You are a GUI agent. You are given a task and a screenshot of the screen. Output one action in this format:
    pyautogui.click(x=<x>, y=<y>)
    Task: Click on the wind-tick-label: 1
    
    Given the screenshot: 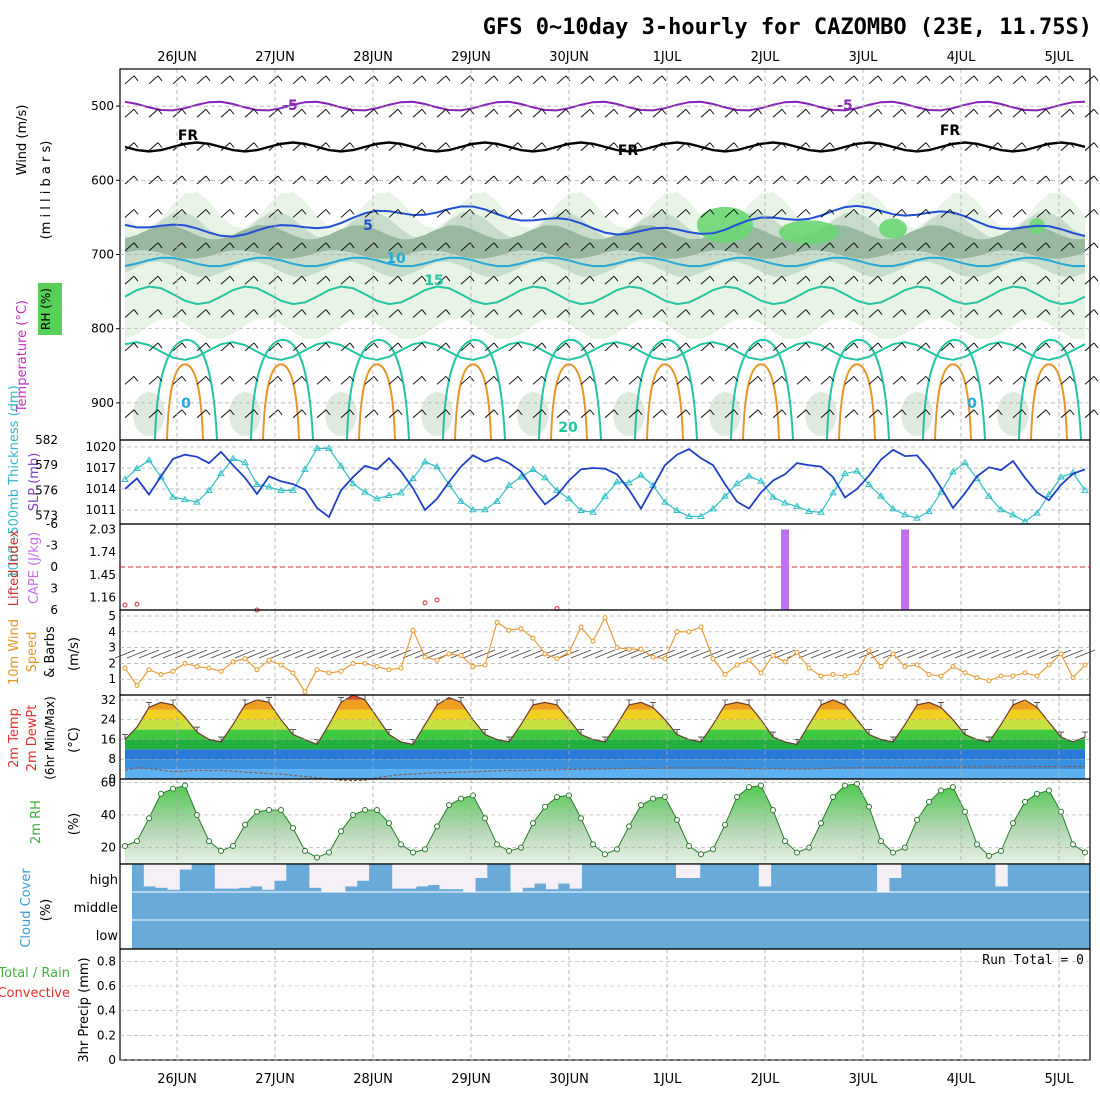 What is the action you would take?
    pyautogui.click(x=112, y=679)
    